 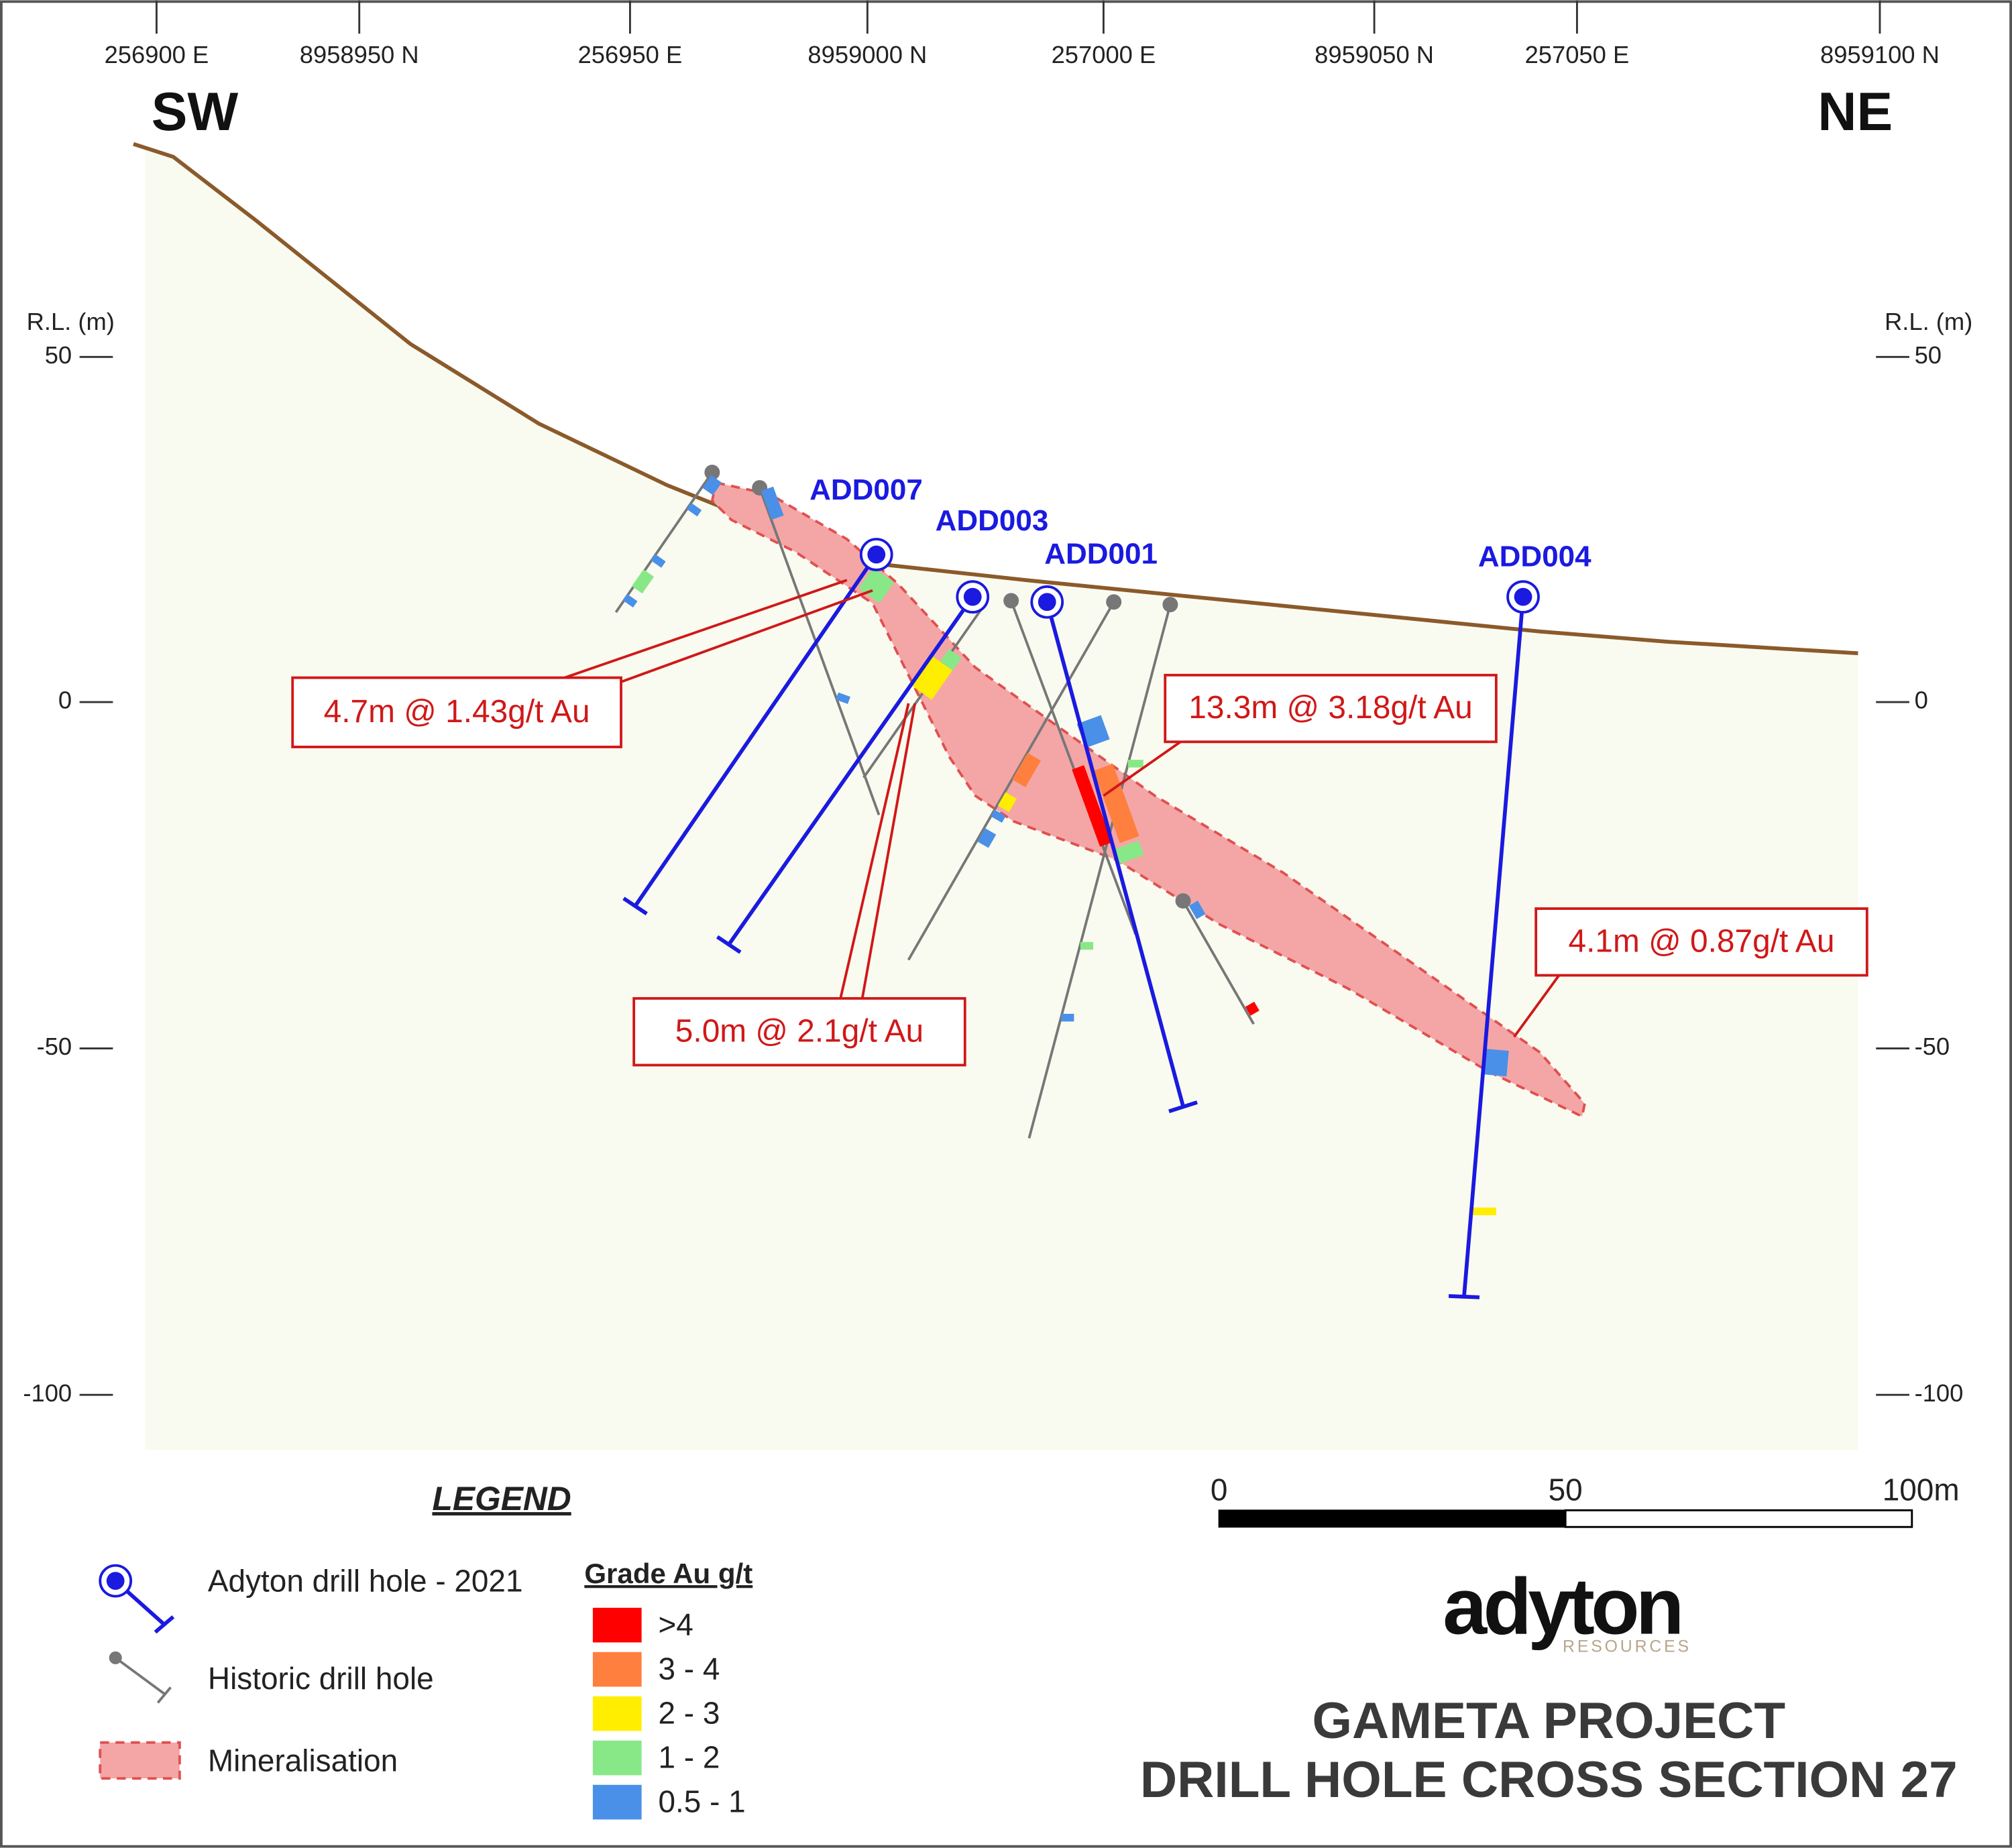 I want to click on legend-label: Mineralisation, so click(x=303, y=1760).